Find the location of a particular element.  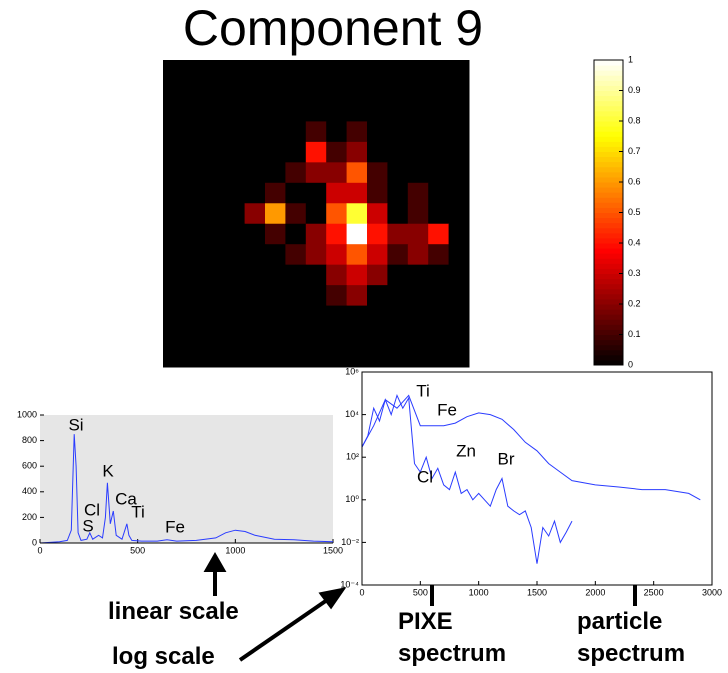

x-tick-label: 3000 is located at coordinates (712, 592).